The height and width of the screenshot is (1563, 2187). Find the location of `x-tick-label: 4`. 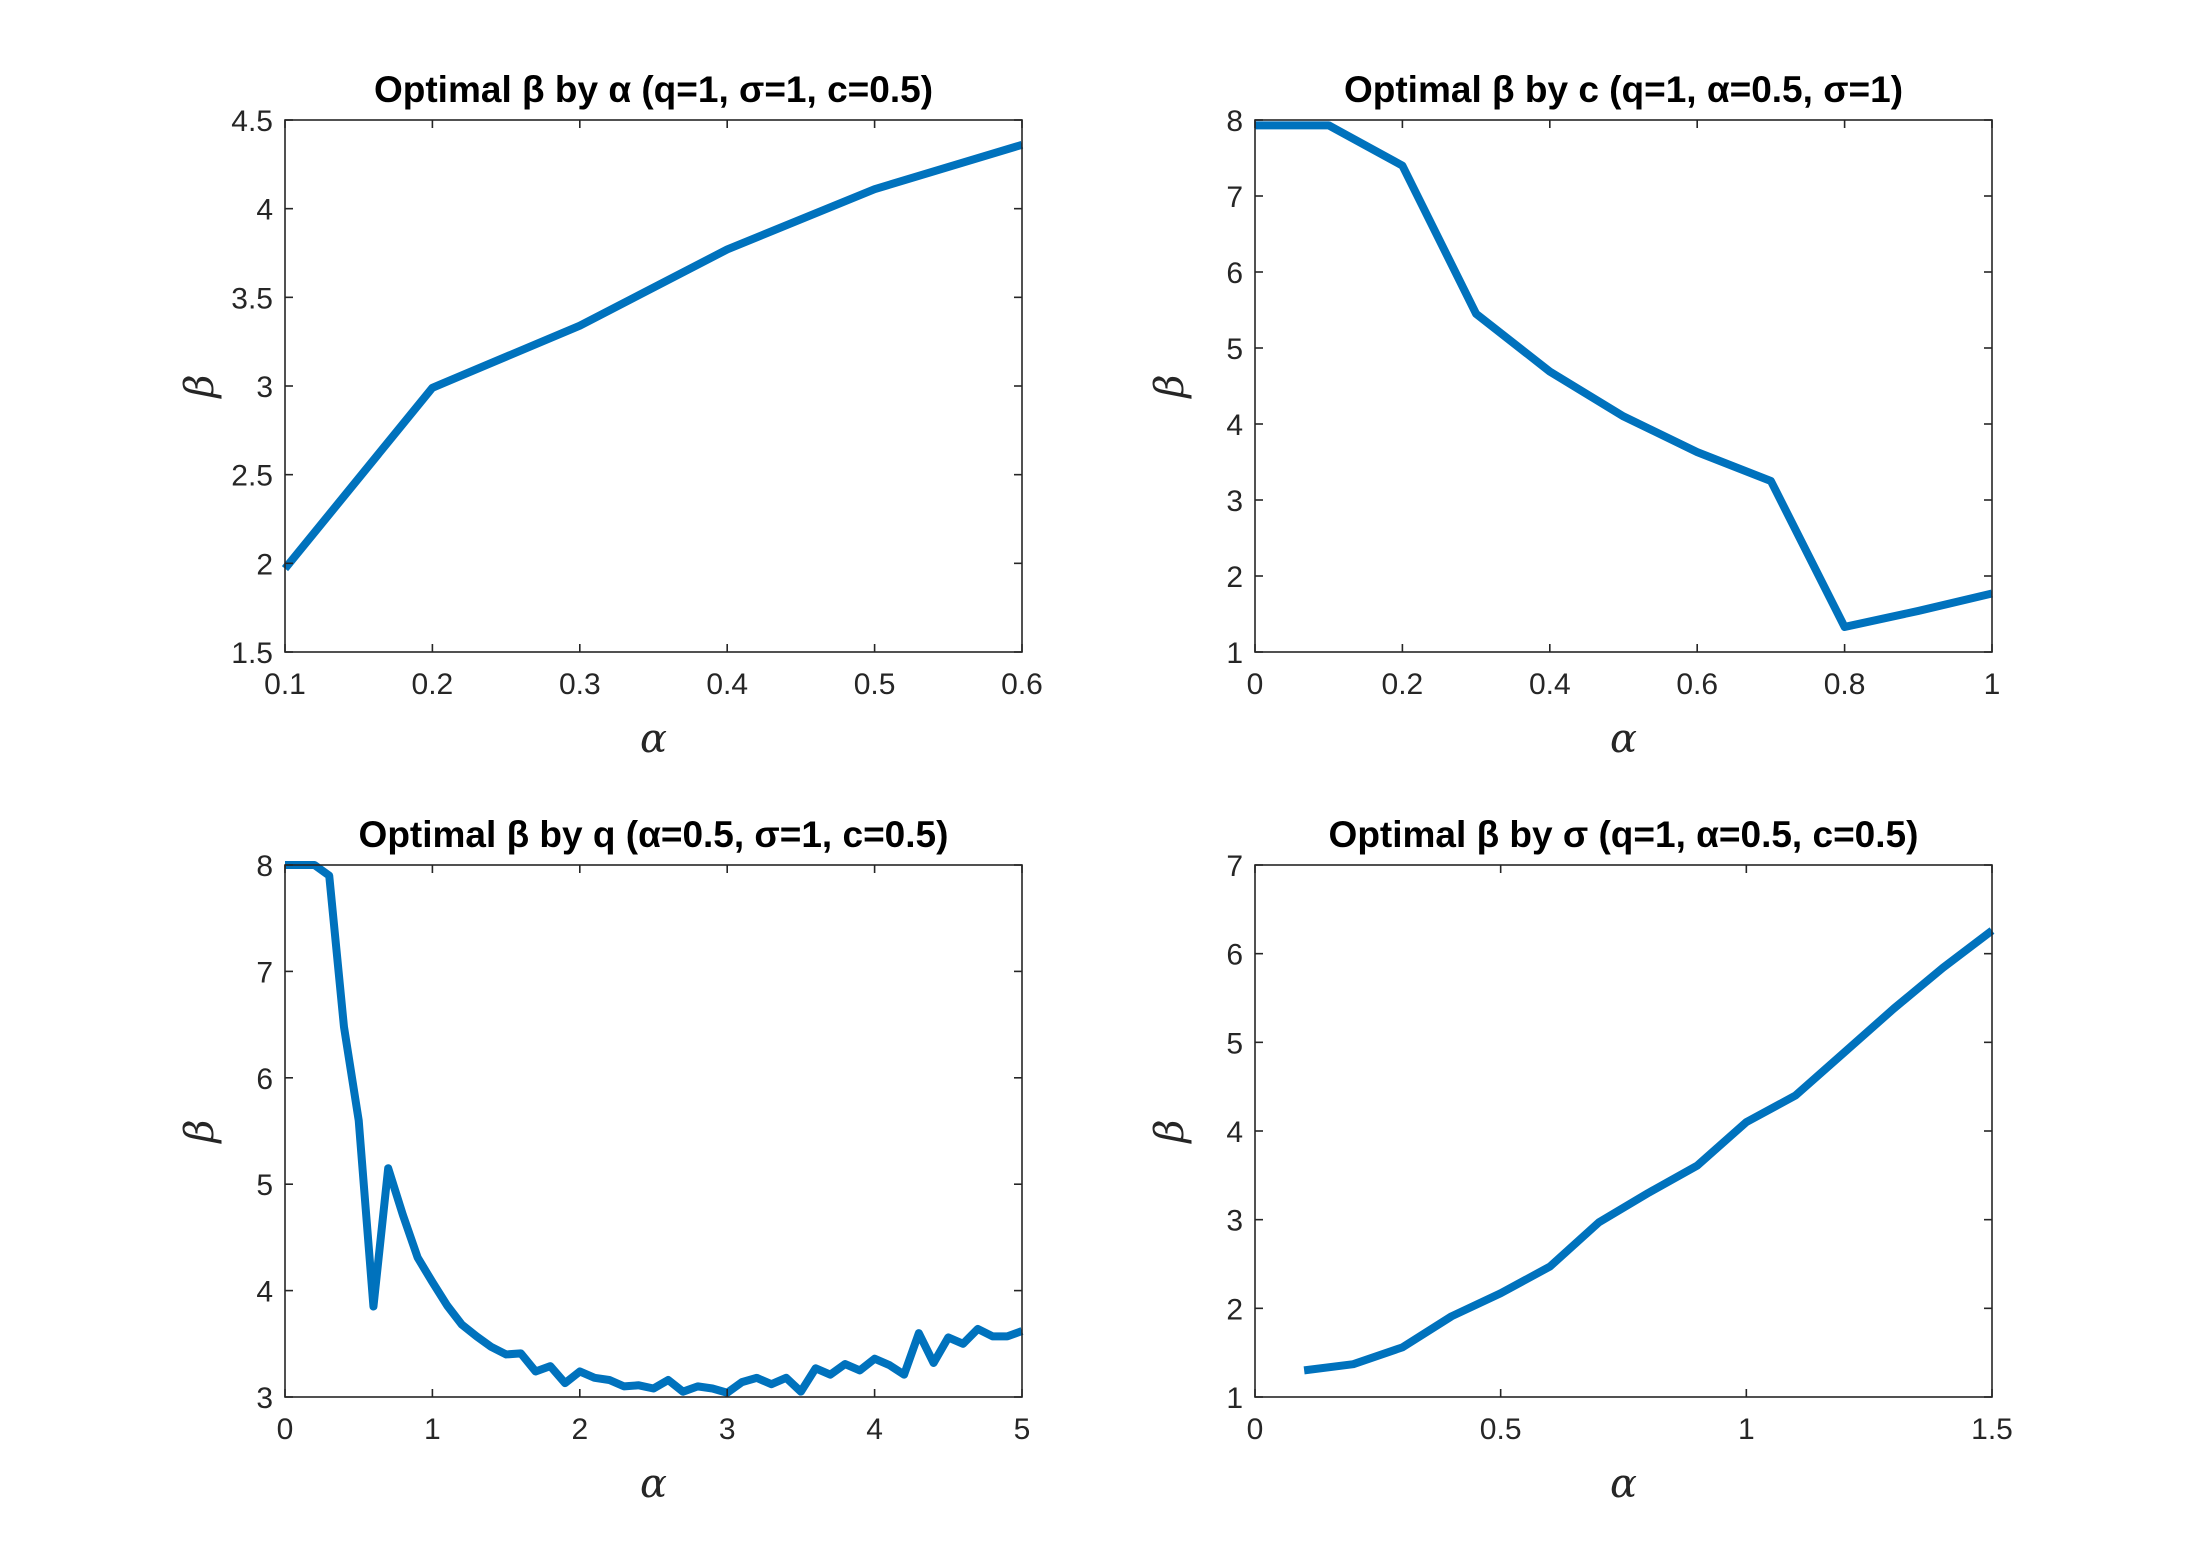

x-tick-label: 4 is located at coordinates (874, 1429).